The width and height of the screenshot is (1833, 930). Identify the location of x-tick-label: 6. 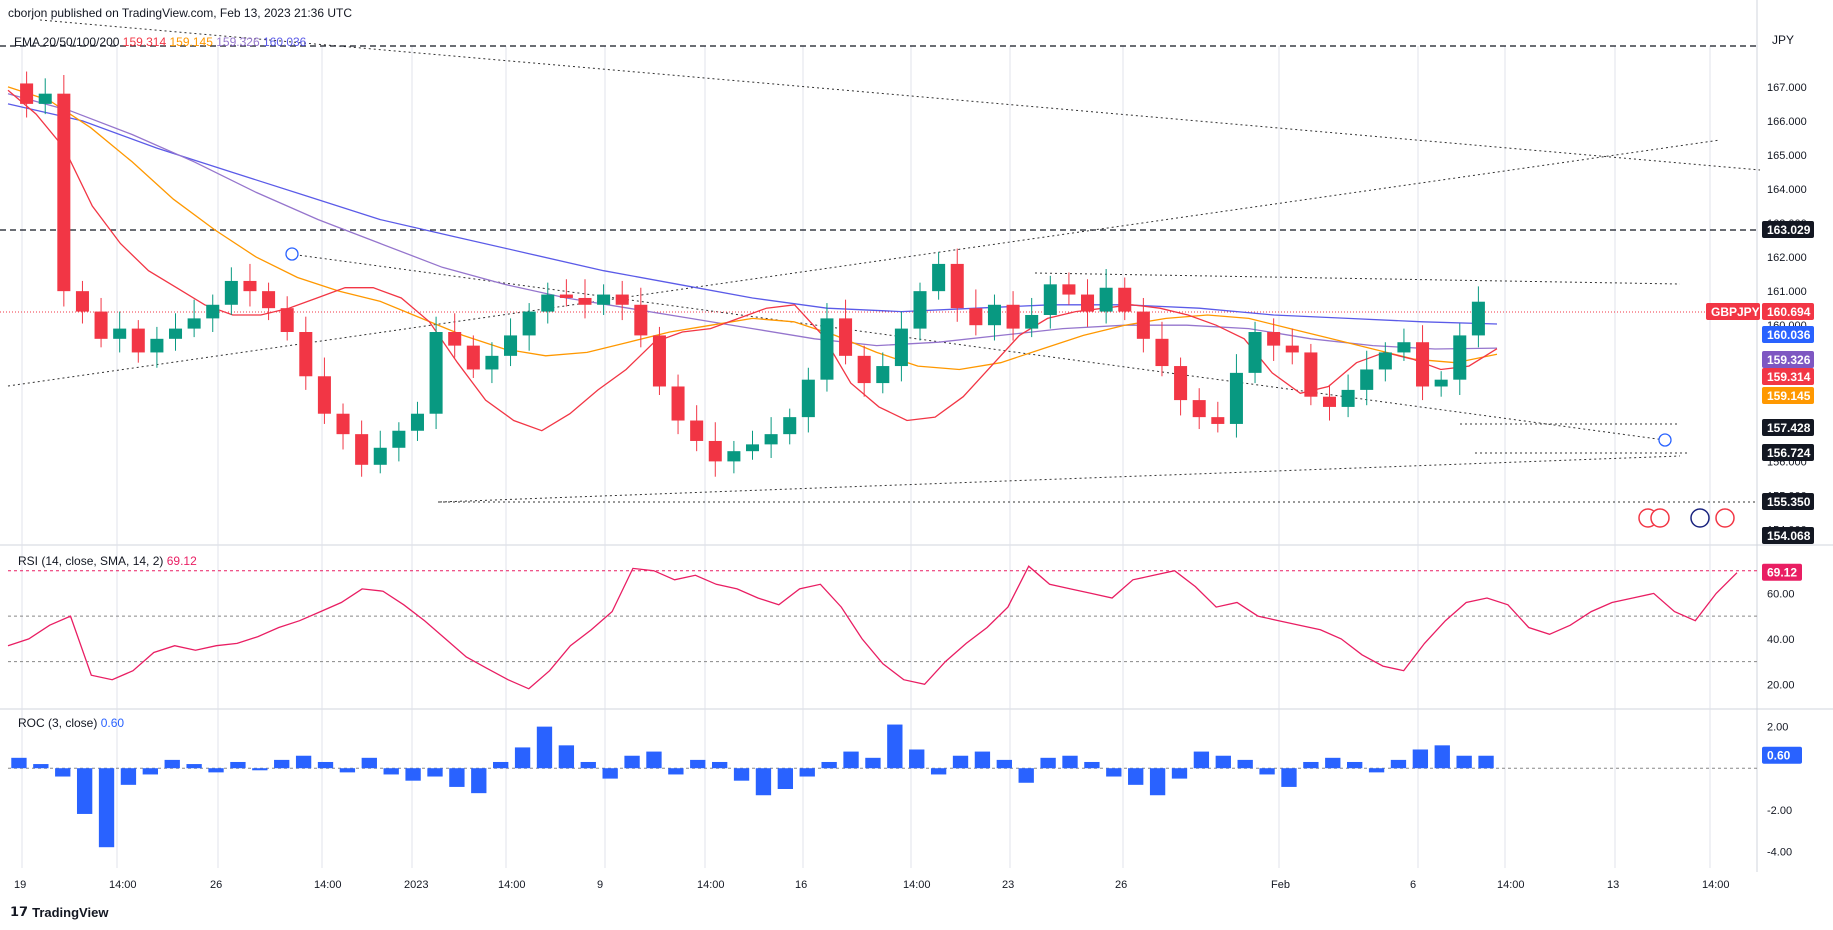
(1413, 885).